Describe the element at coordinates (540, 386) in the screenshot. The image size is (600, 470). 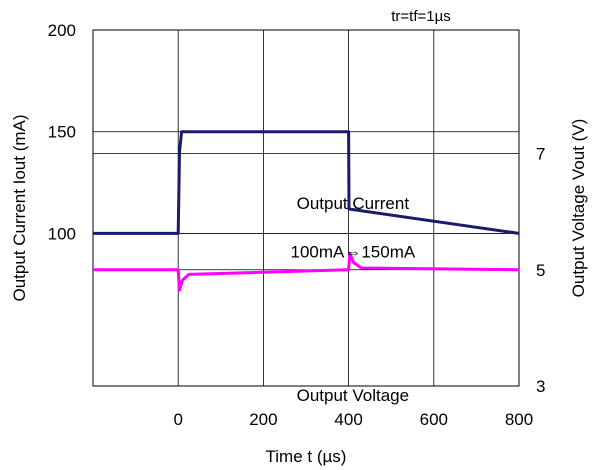
I see `y-right-tick-label-3: 3` at that location.